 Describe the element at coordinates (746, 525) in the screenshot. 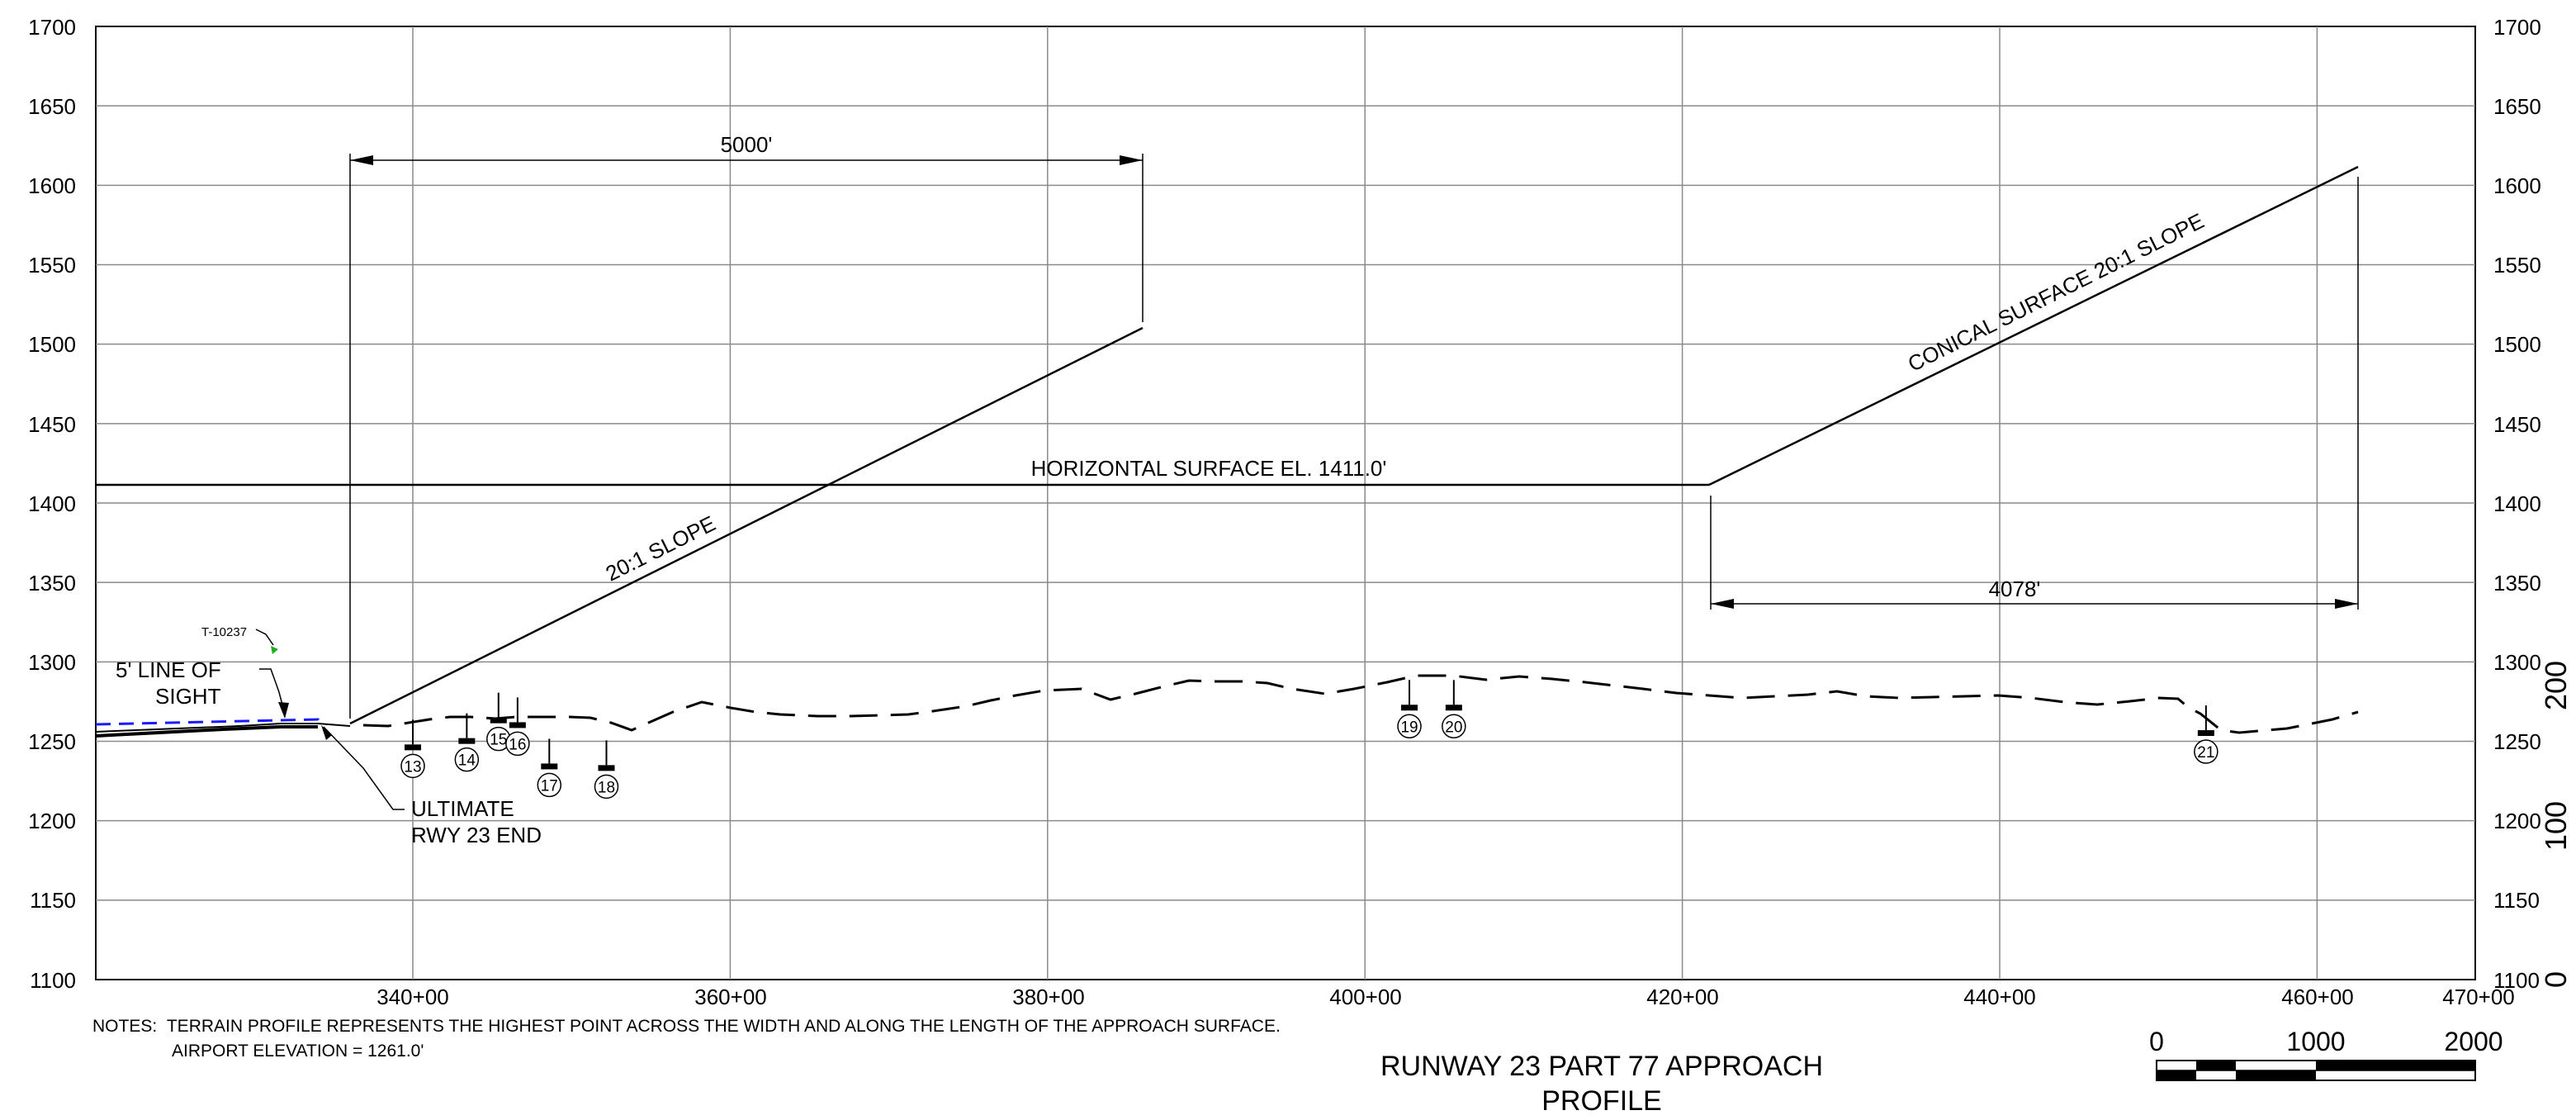

I see `approach-slope-line` at that location.